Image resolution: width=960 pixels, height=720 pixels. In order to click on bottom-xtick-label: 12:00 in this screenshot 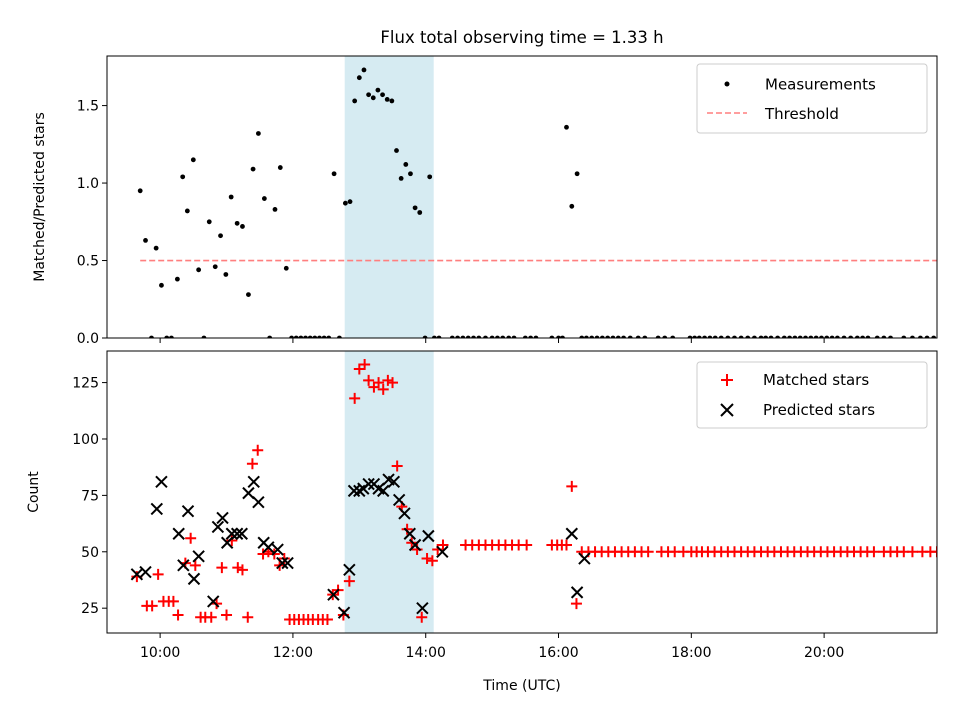, I will do `click(293, 653)`.